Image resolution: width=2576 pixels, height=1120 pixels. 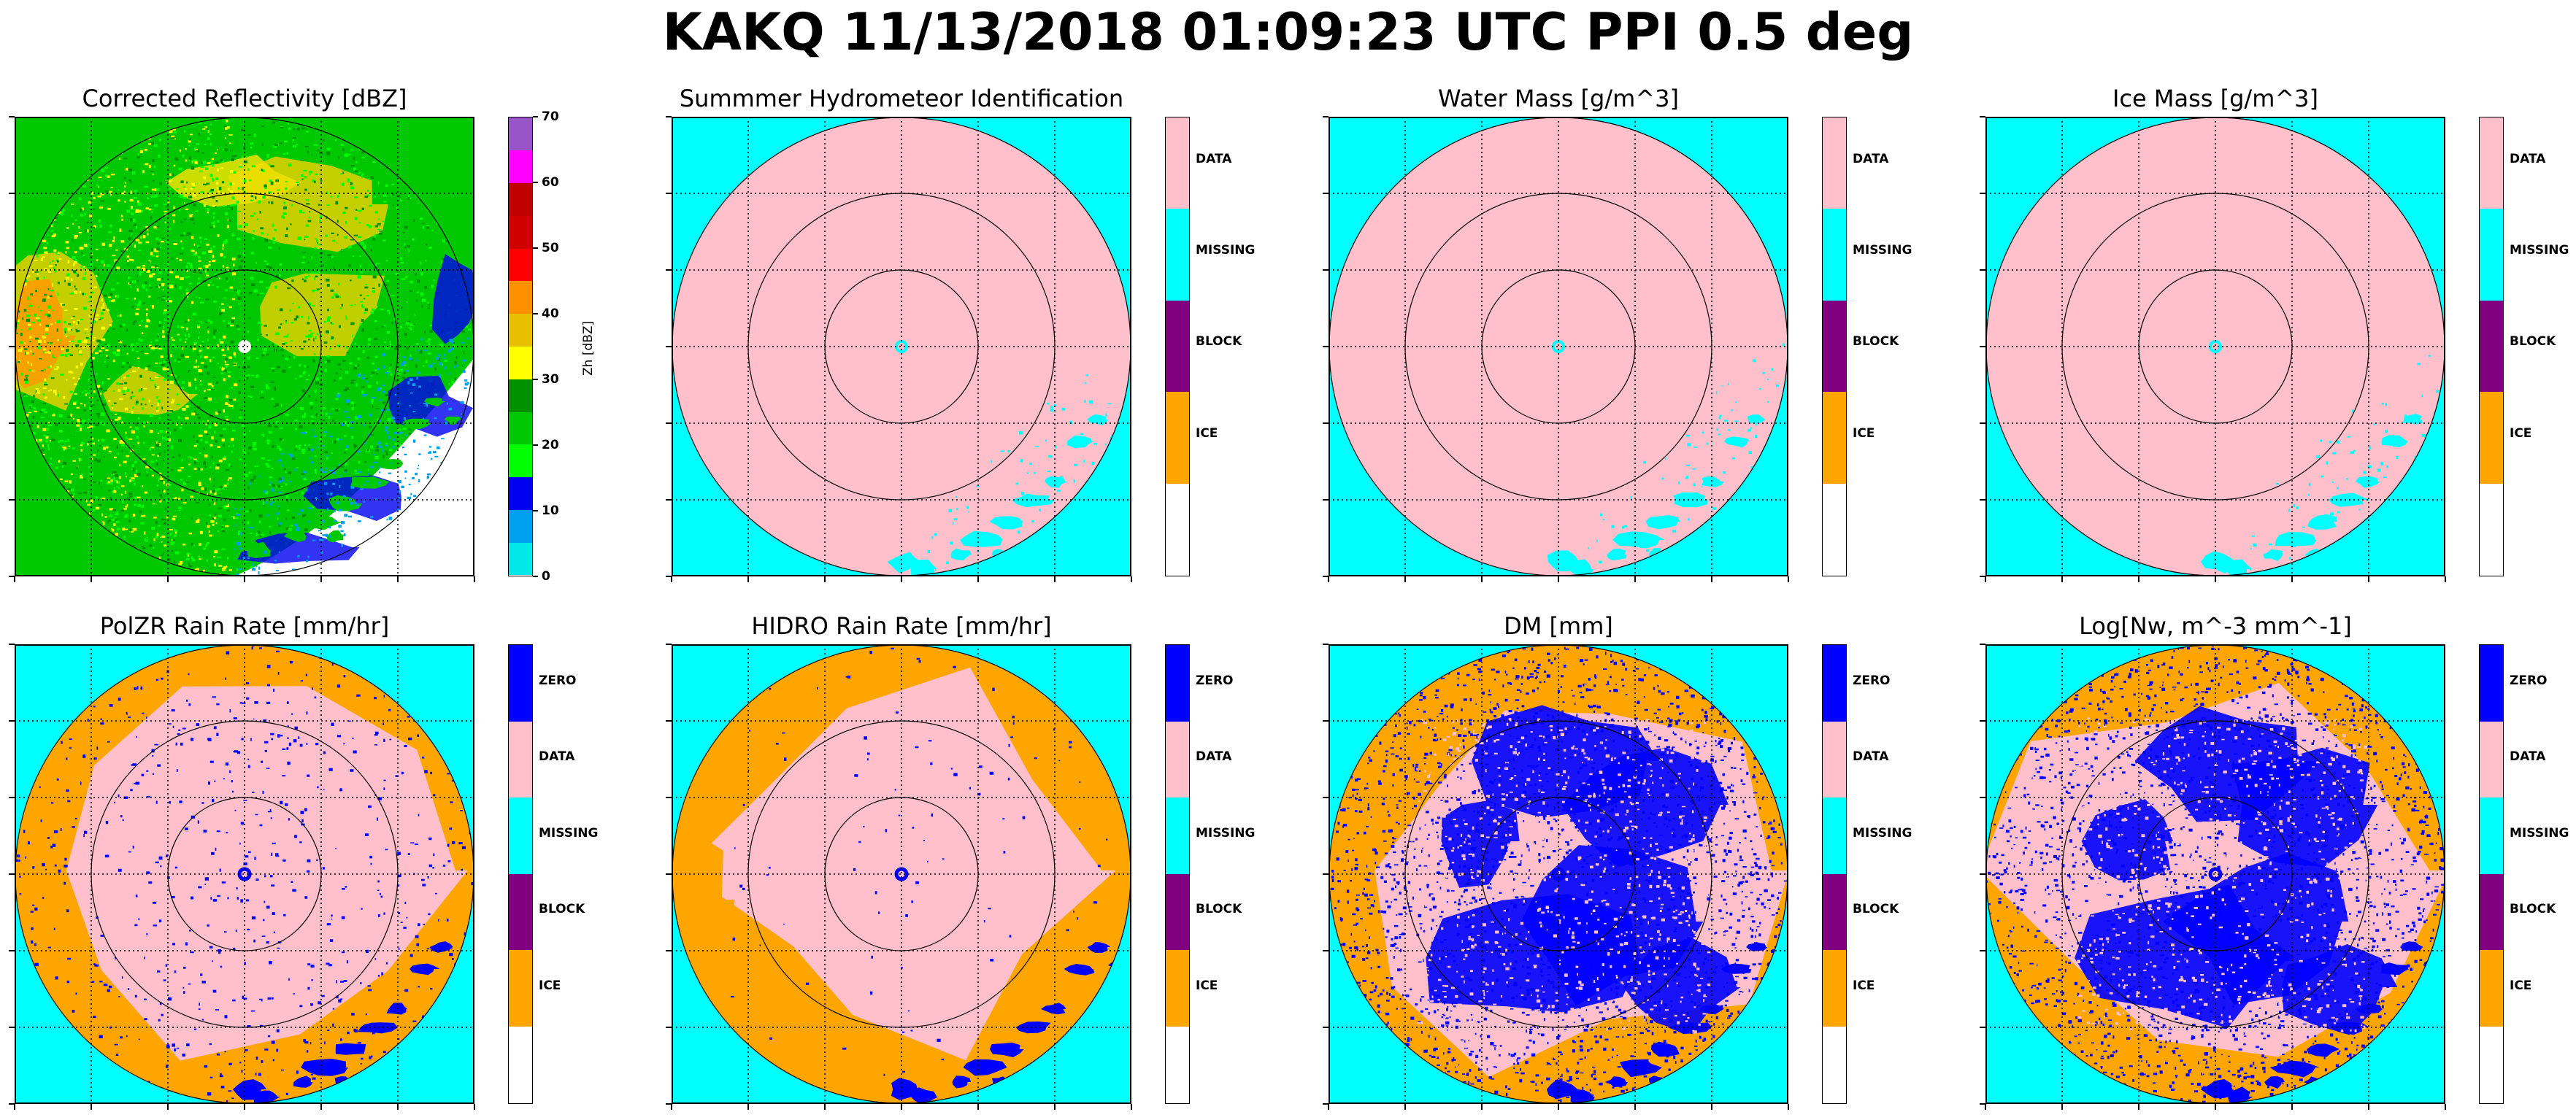 I want to click on colorbar-tick-label: 40, so click(x=550, y=313).